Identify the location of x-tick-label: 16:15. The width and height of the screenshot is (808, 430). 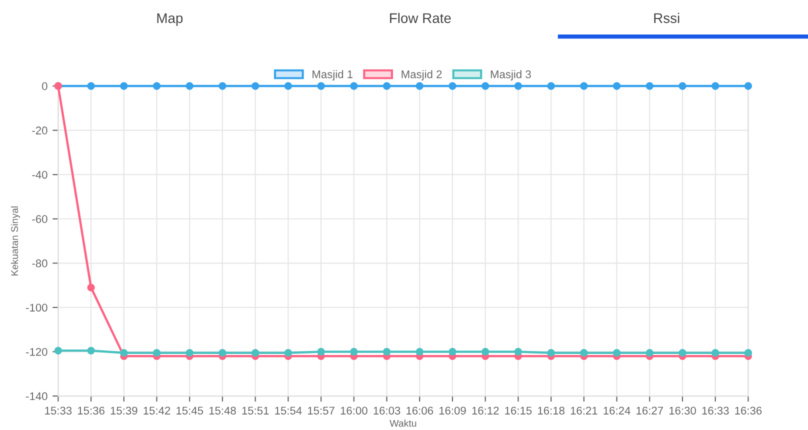
(518, 410).